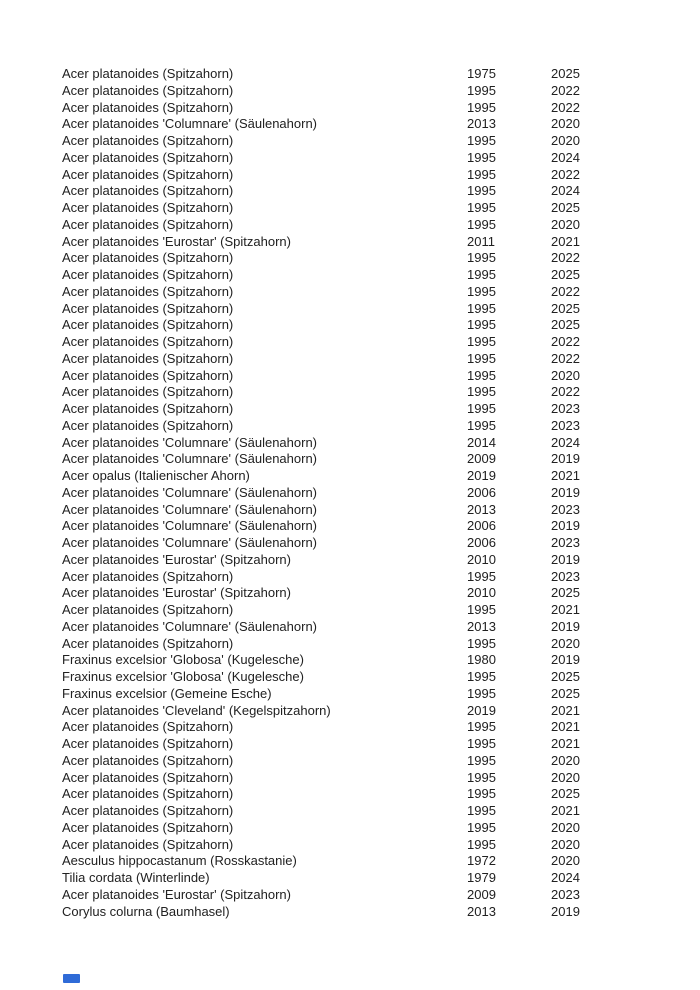  Describe the element at coordinates (481, 877) in the screenshot. I see `year-first: 1979` at that location.